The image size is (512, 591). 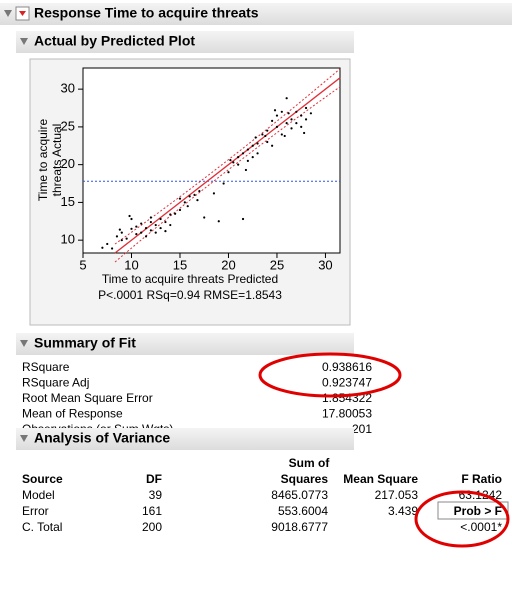 I want to click on prob-box, so click(x=473, y=510).